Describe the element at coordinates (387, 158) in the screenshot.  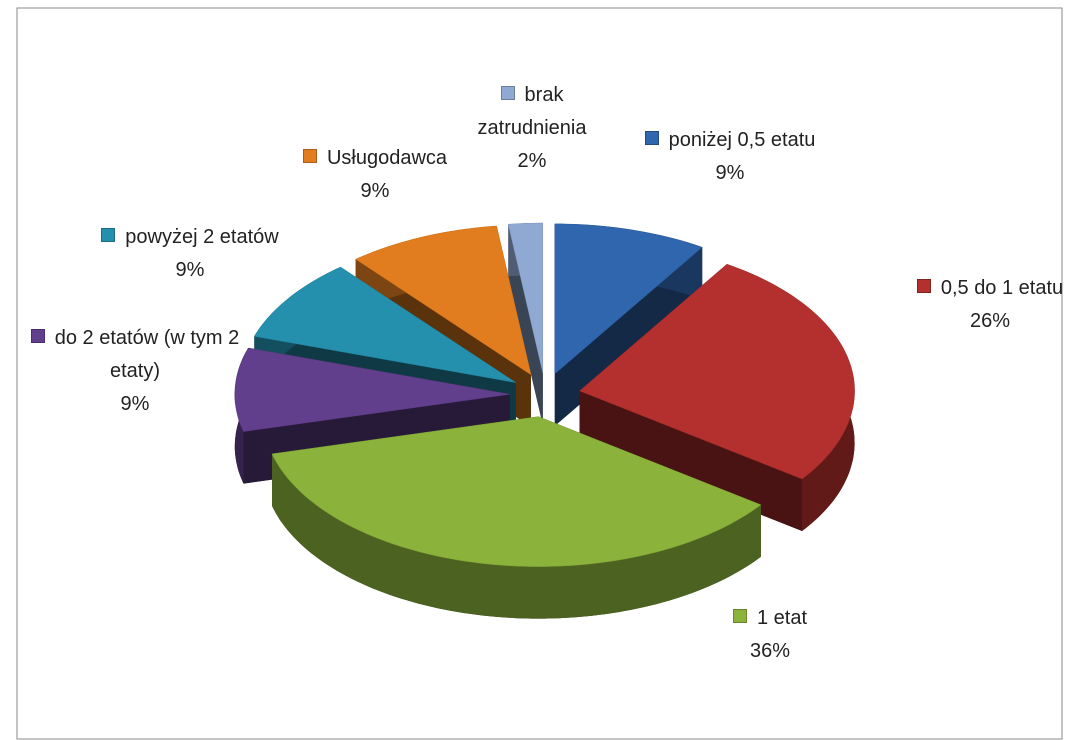
I see `category-label: Usługodawca` at that location.